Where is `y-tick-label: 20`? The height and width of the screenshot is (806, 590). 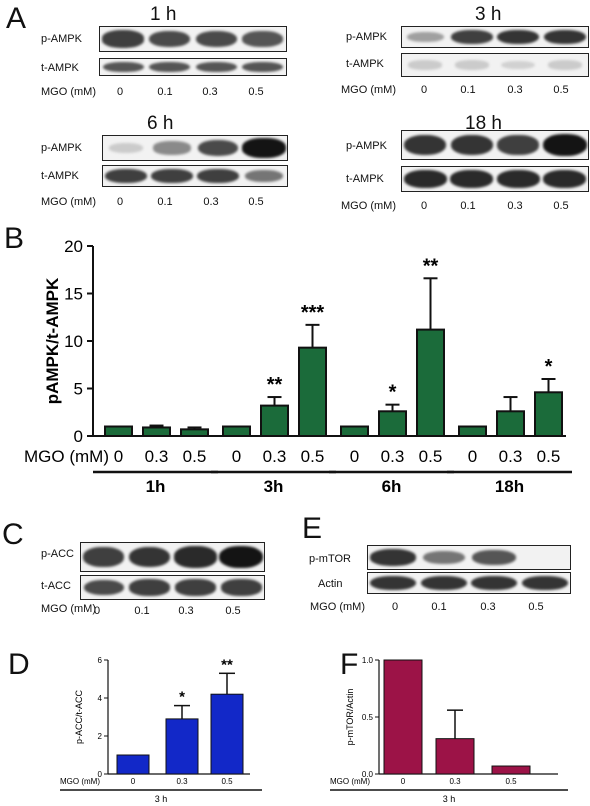 y-tick-label: 20 is located at coordinates (73, 246).